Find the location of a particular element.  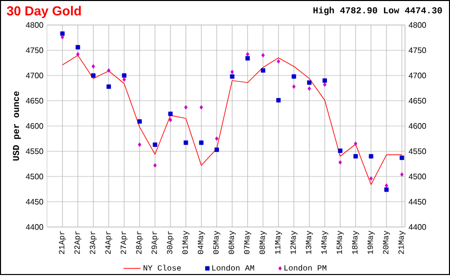

x-tick-label: 23Apr is located at coordinates (93, 242).